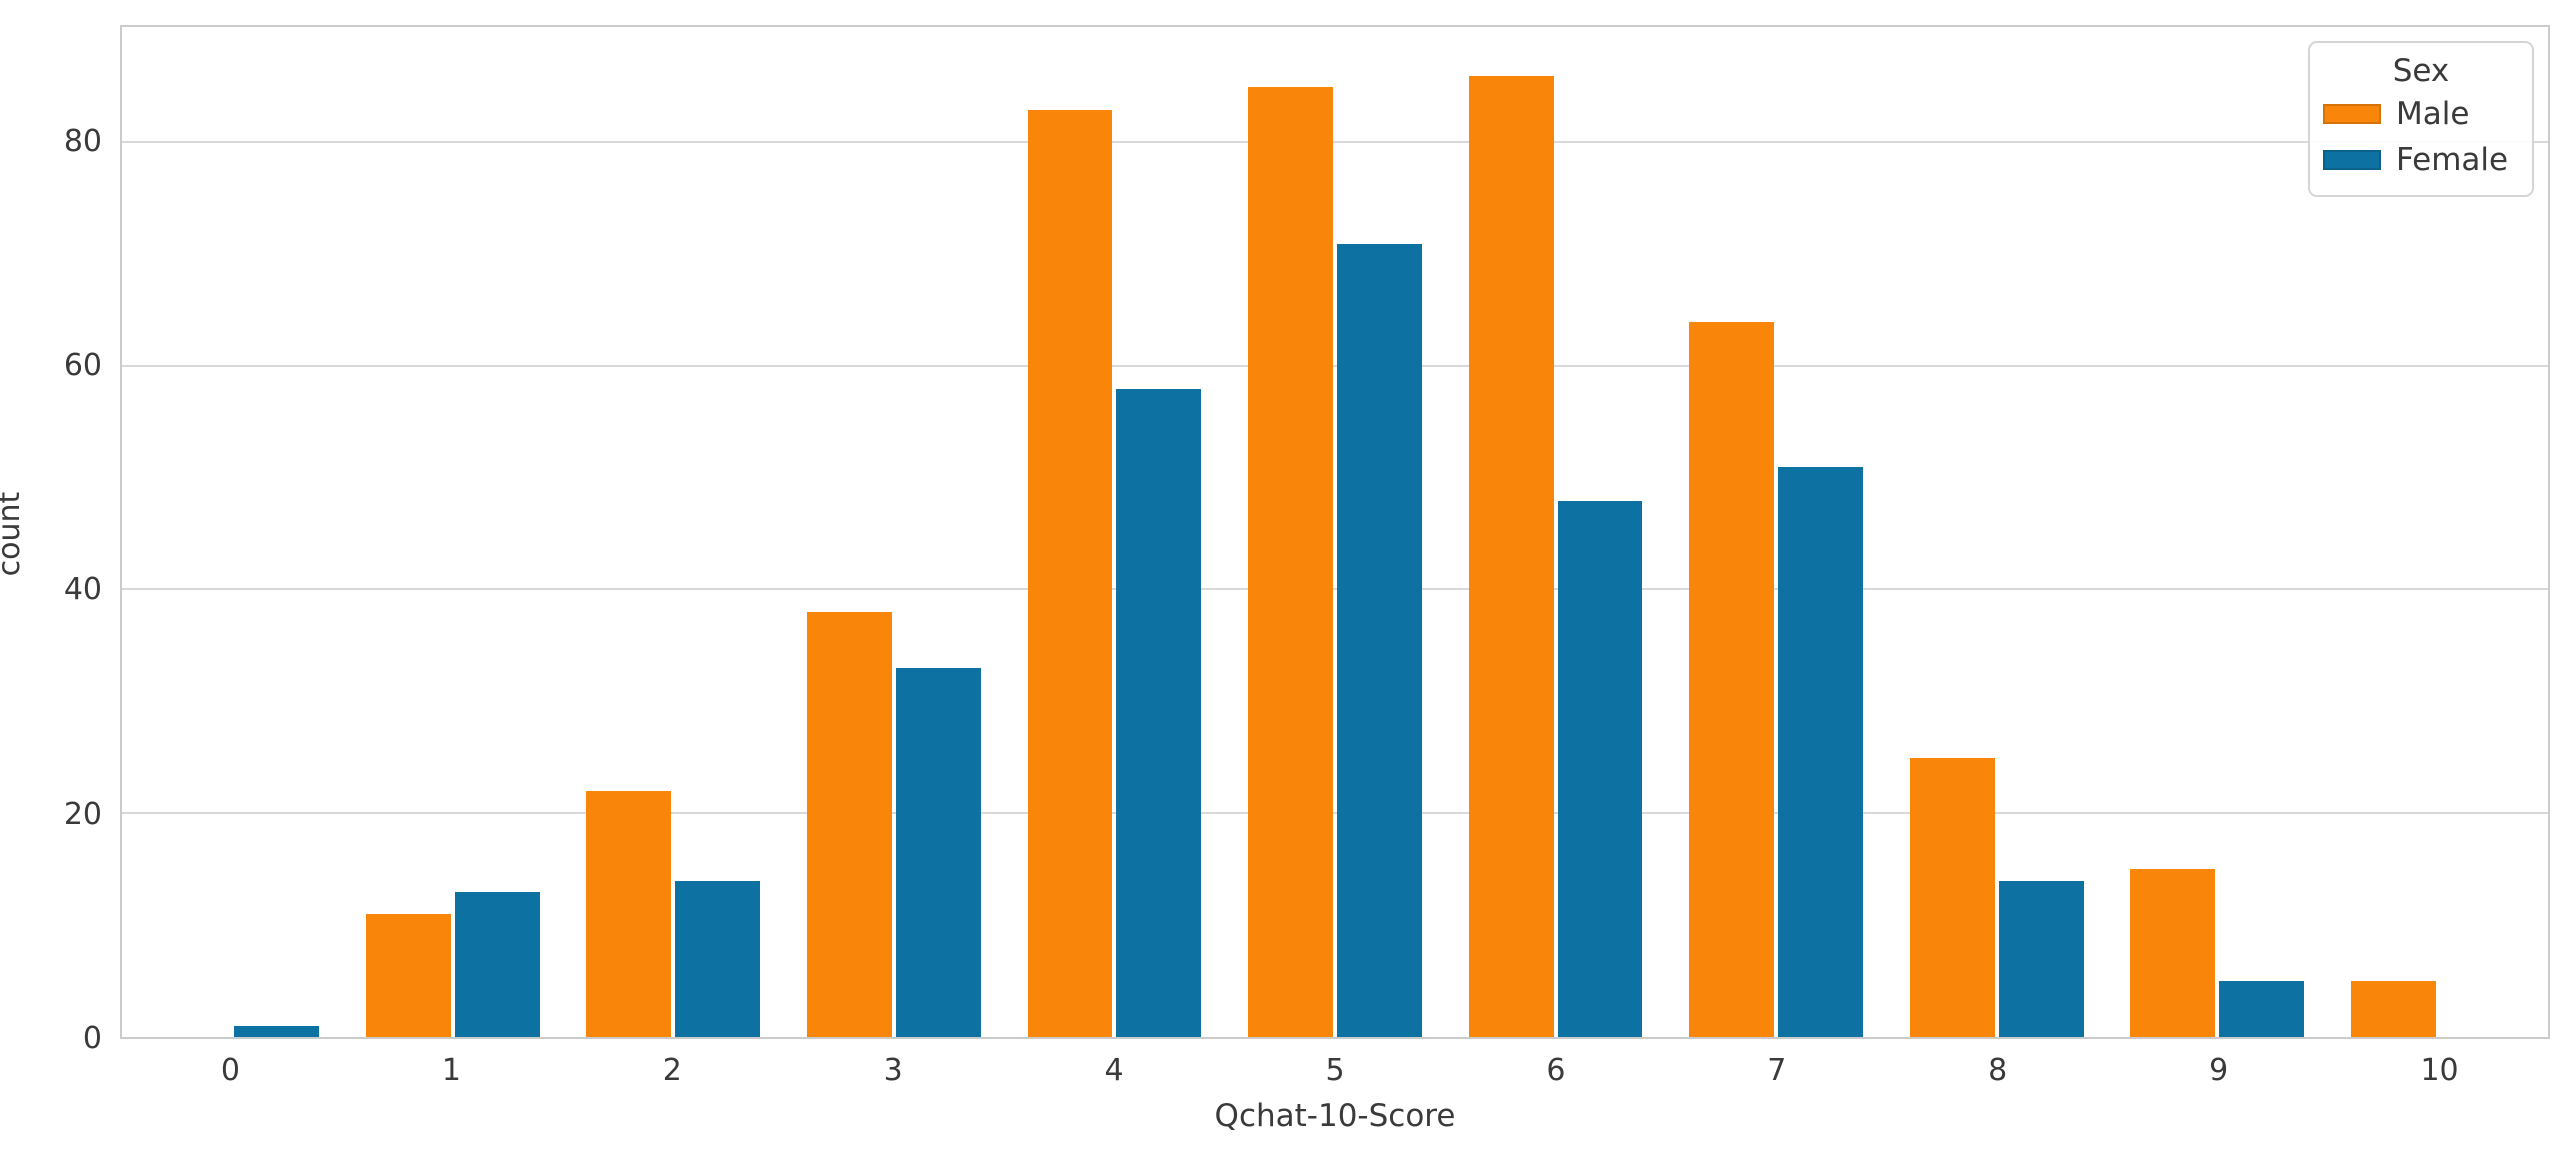 This screenshot has height=1151, width=2572. I want to click on legend-swatch-male, so click(2352, 114).